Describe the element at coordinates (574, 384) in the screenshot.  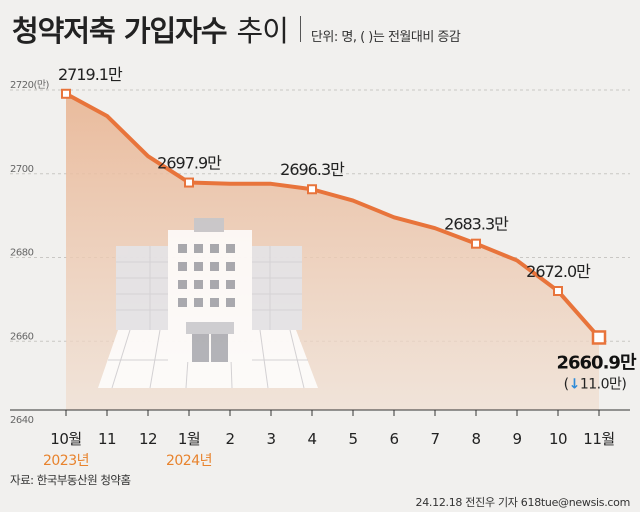
I see `down-arrow-icon: ↓` at that location.